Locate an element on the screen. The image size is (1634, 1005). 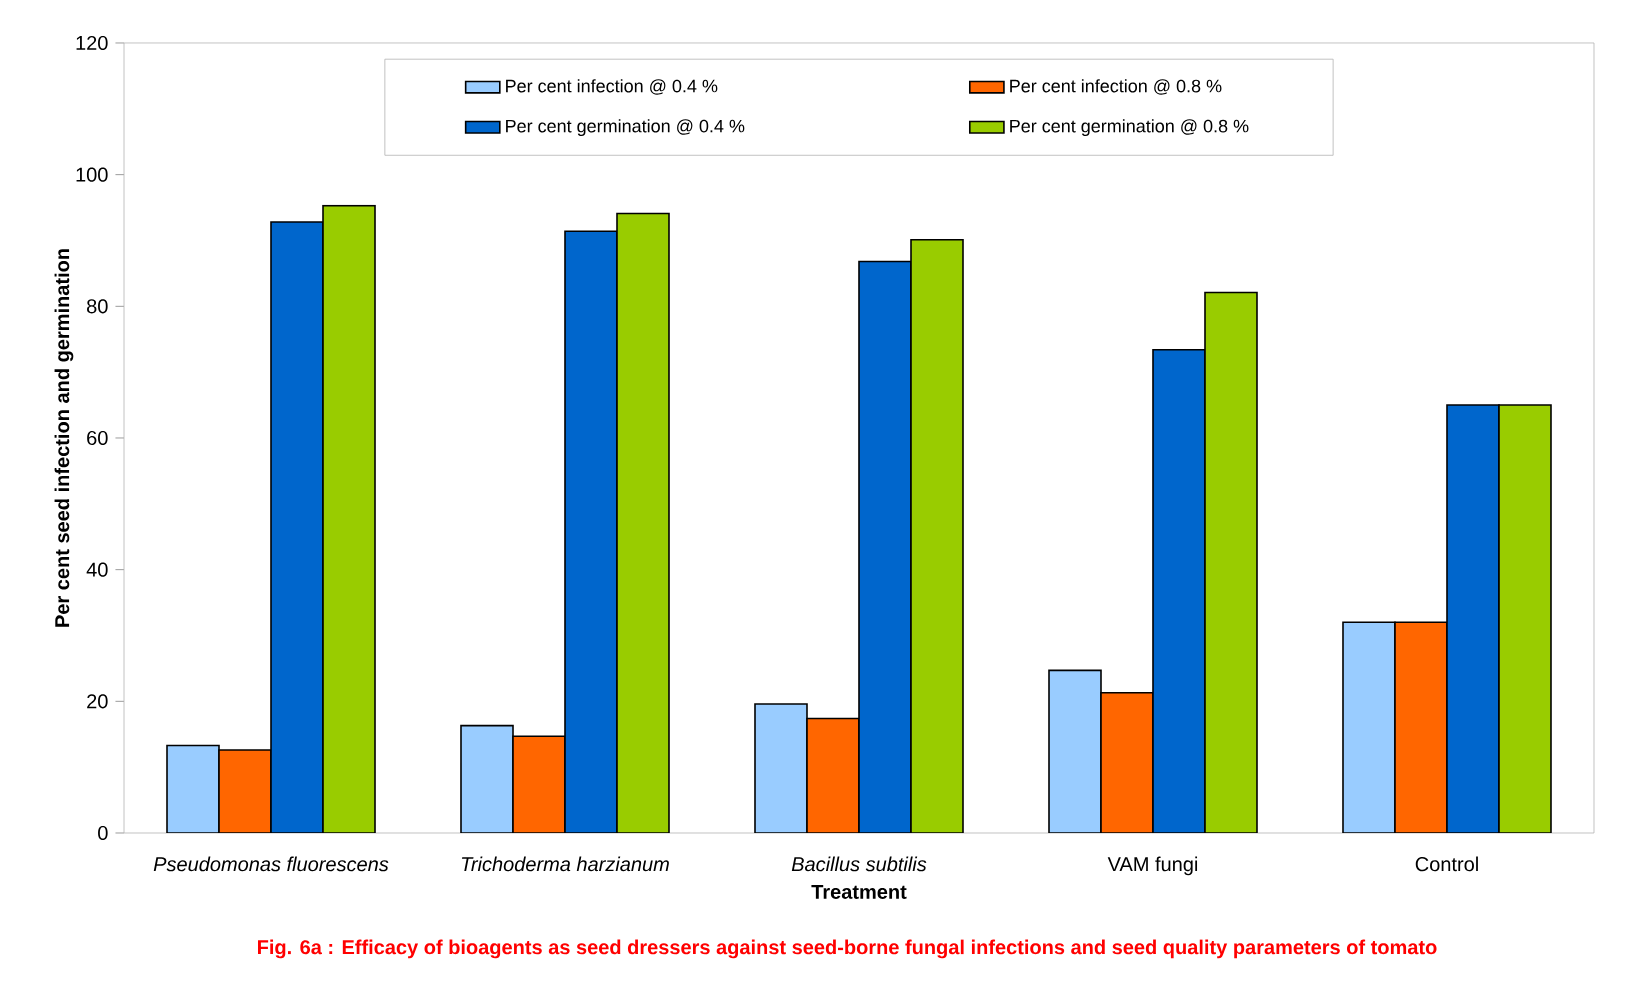
x-tick-label: VAM fungi is located at coordinates (1152, 866).